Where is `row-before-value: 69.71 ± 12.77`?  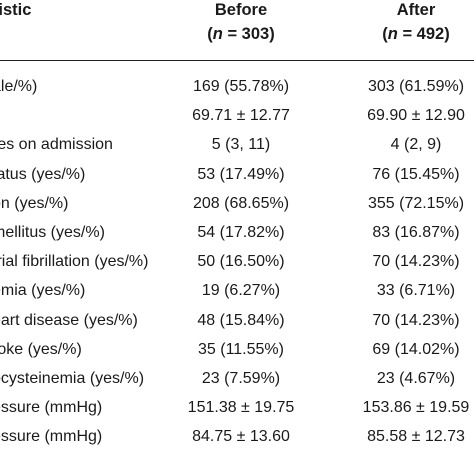 row-before-value: 69.71 ± 12.77 is located at coordinates (241, 115).